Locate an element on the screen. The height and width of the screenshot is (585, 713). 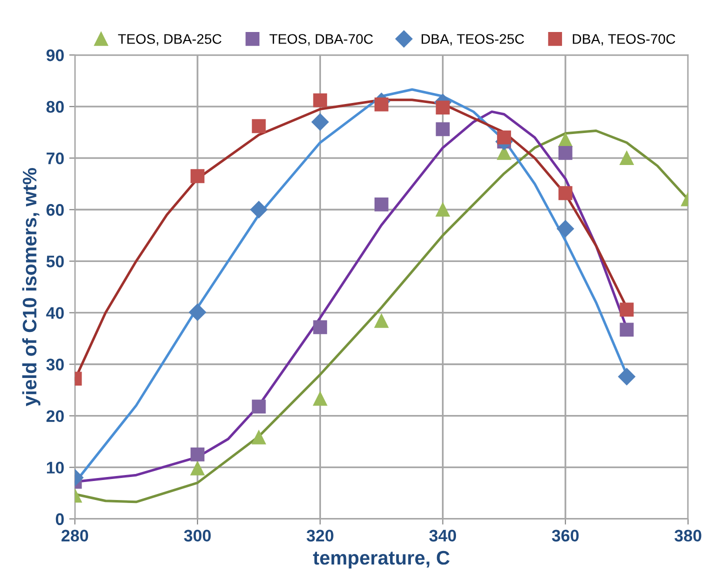
x-tick-label: 380 is located at coordinates (688, 536).